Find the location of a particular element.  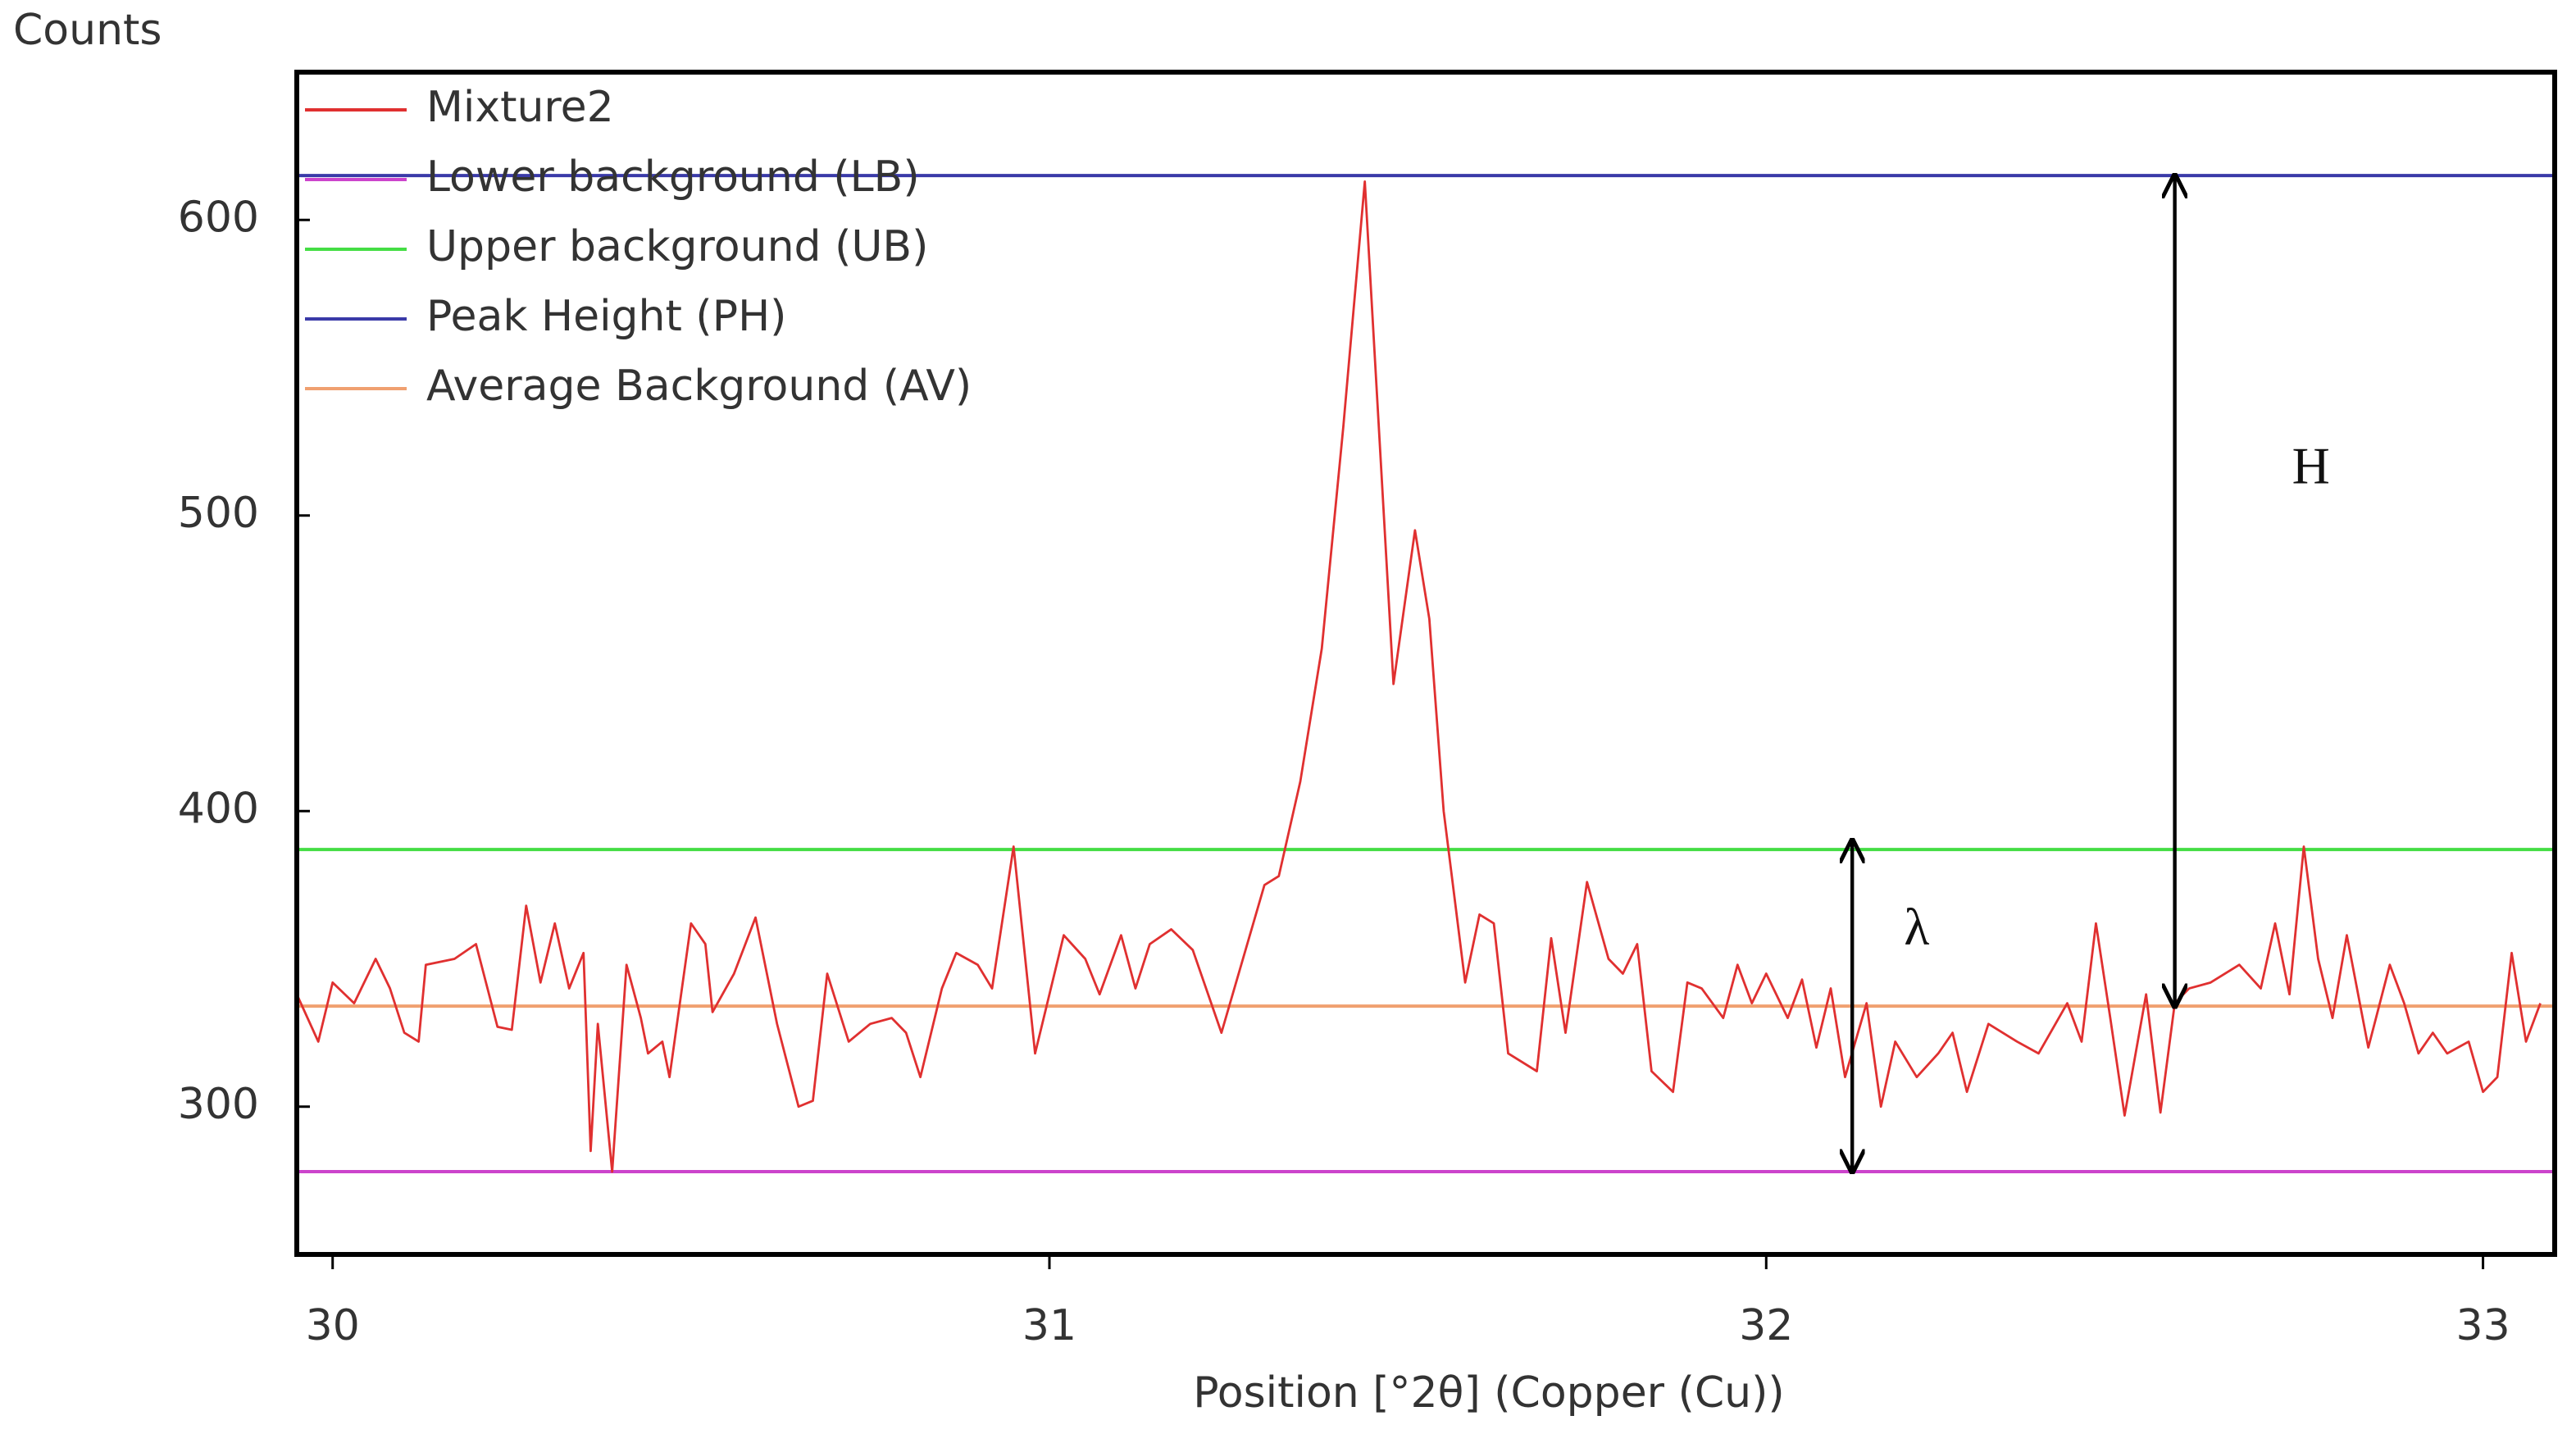

y-tick-label: 600 is located at coordinates (218, 217).